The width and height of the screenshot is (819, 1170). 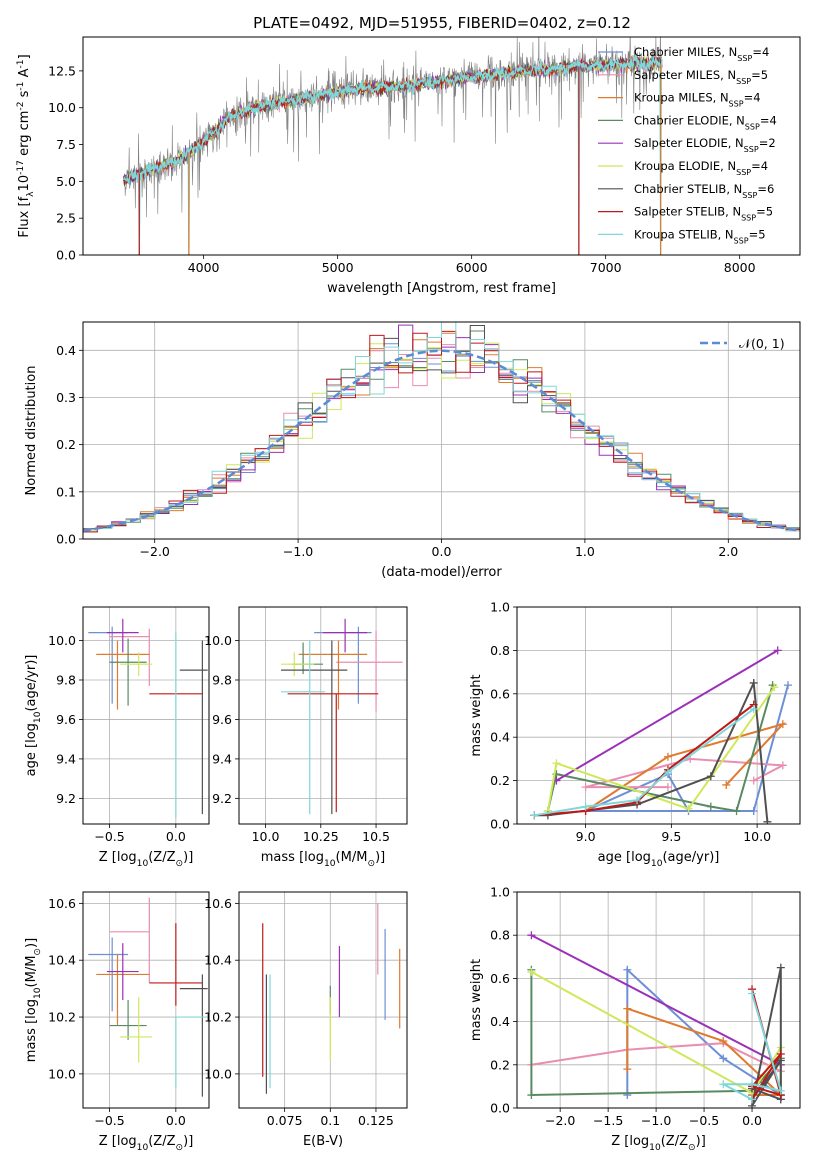 What do you see at coordinates (701, 168) in the screenshot?
I see `legend-label: Kroupa ELODIE, NSSP=4` at bounding box center [701, 168].